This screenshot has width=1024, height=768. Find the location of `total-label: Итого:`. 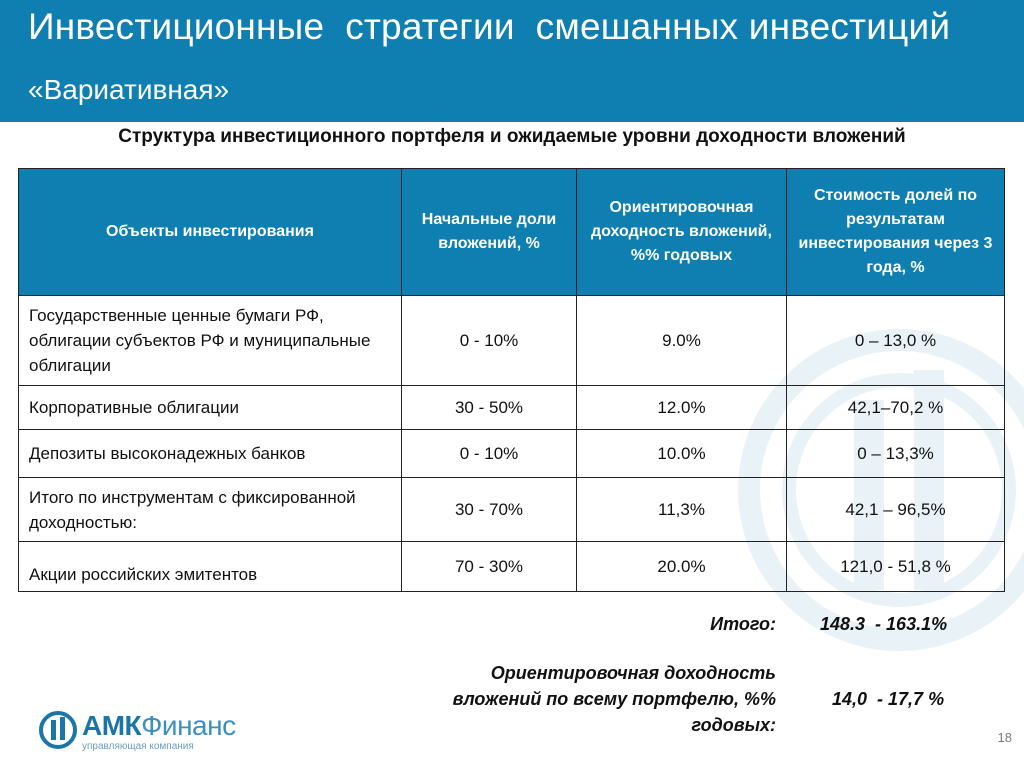

total-label: Итого: is located at coordinates (743, 624).